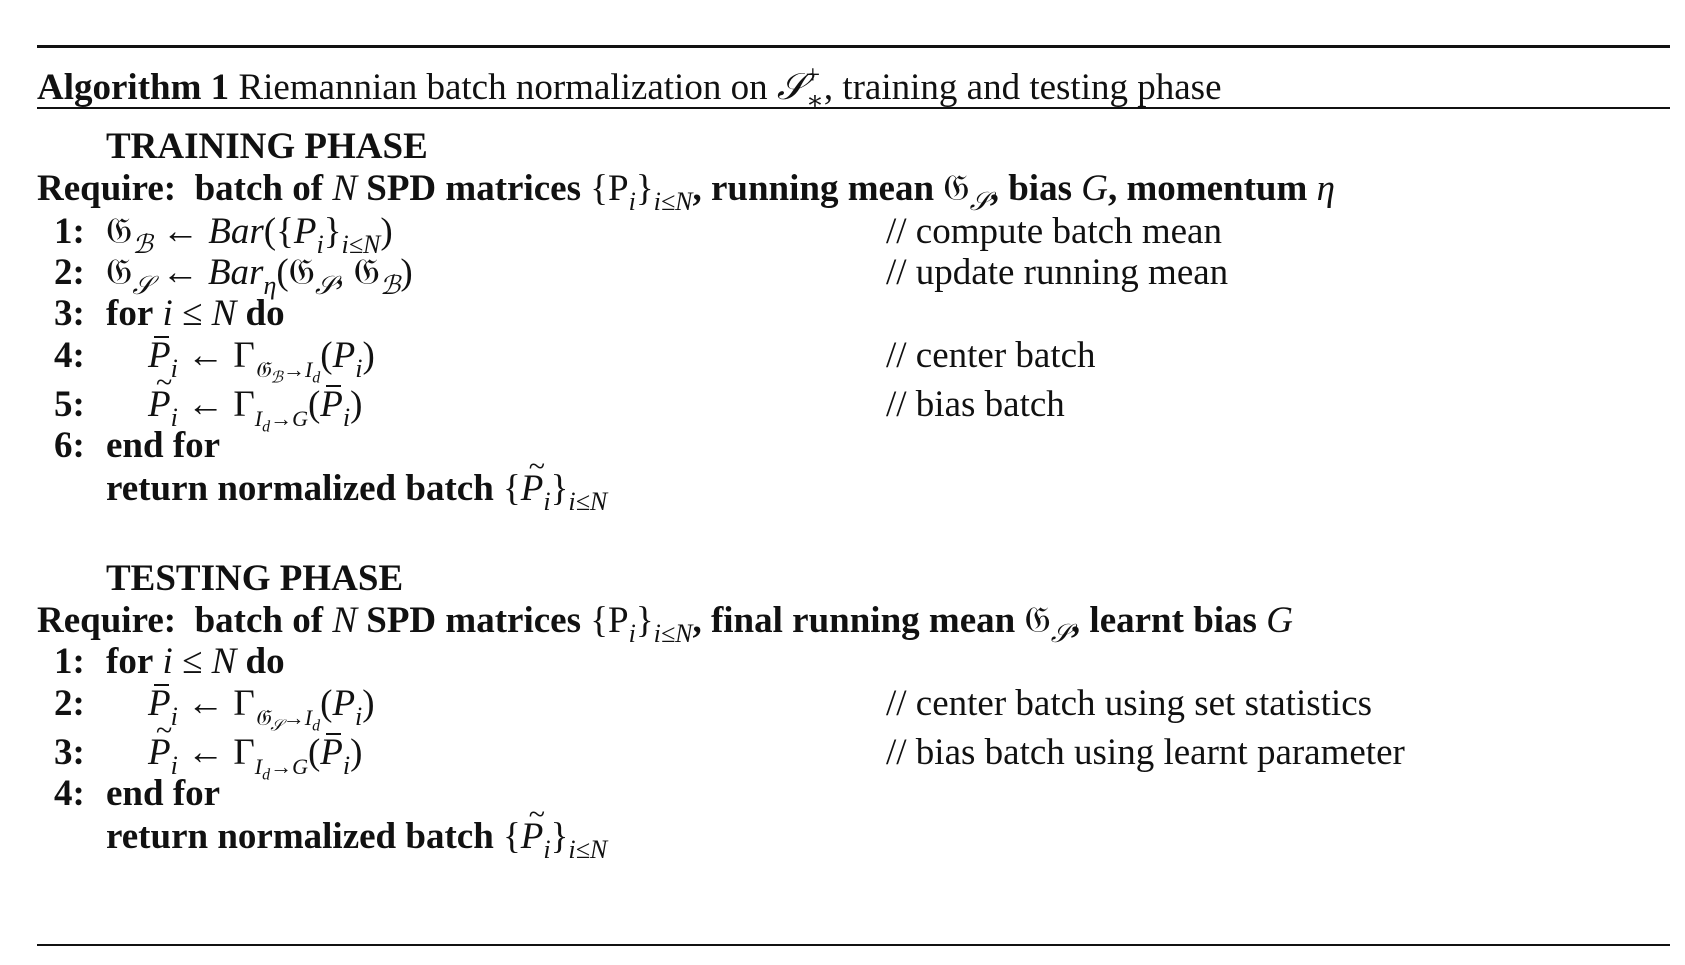  I want to click on bottom-rule, so click(853, 945).